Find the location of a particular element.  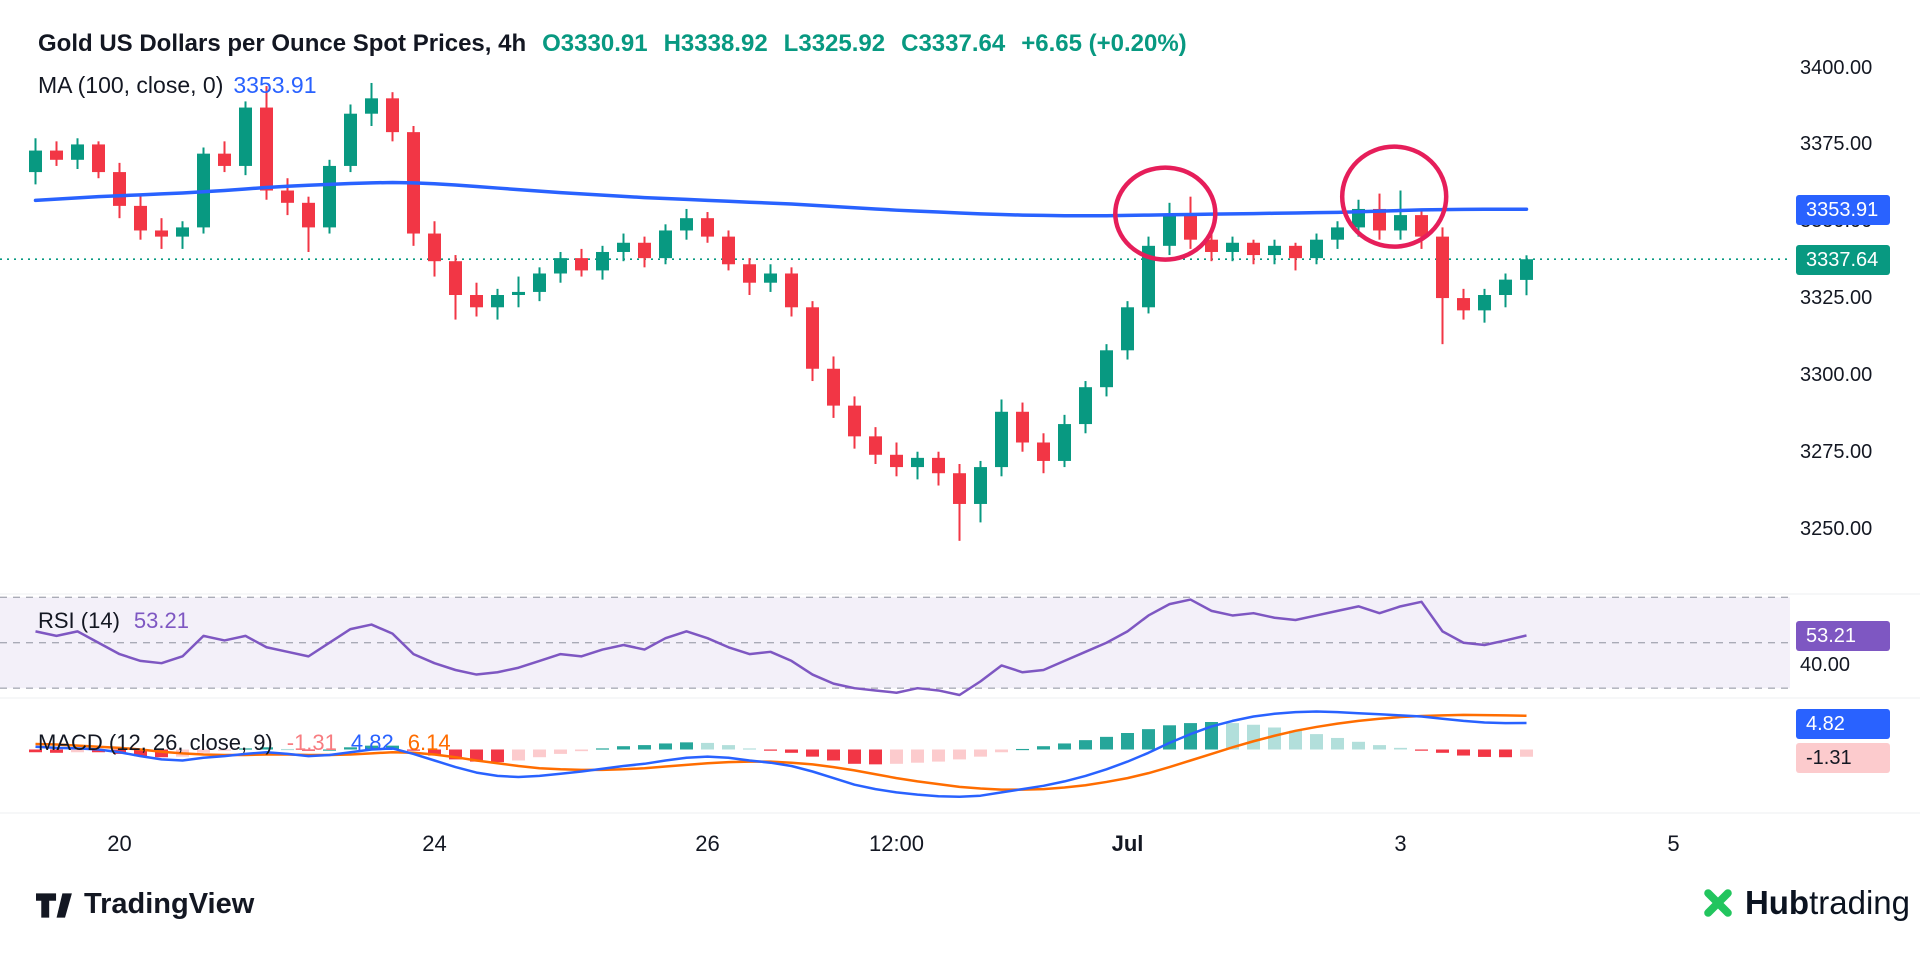

price-axis-tick: 3300.00 is located at coordinates (1836, 374).